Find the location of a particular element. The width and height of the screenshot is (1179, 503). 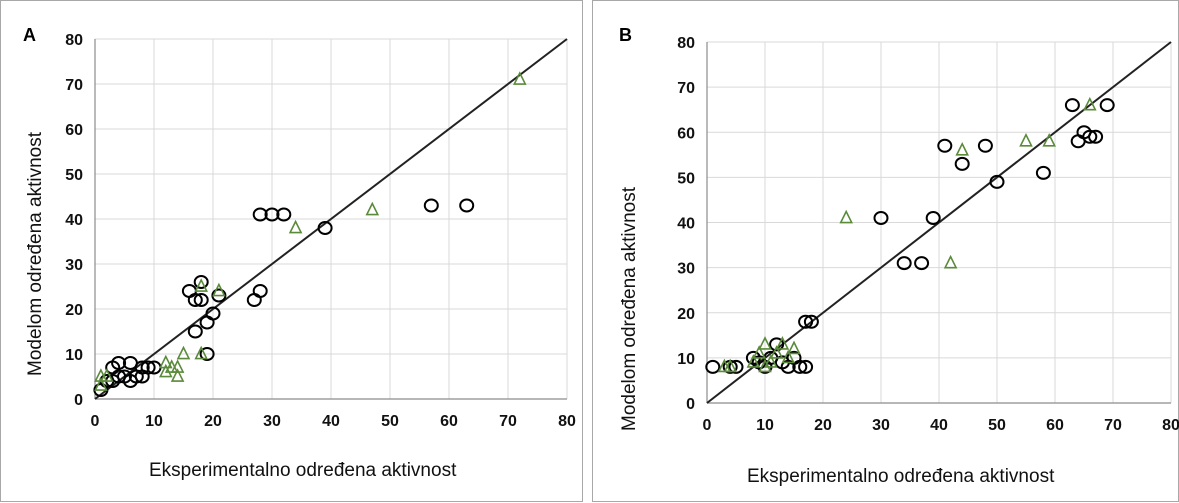

y-axis-label-b: Modelom određena aktivnost is located at coordinates (629, 309).